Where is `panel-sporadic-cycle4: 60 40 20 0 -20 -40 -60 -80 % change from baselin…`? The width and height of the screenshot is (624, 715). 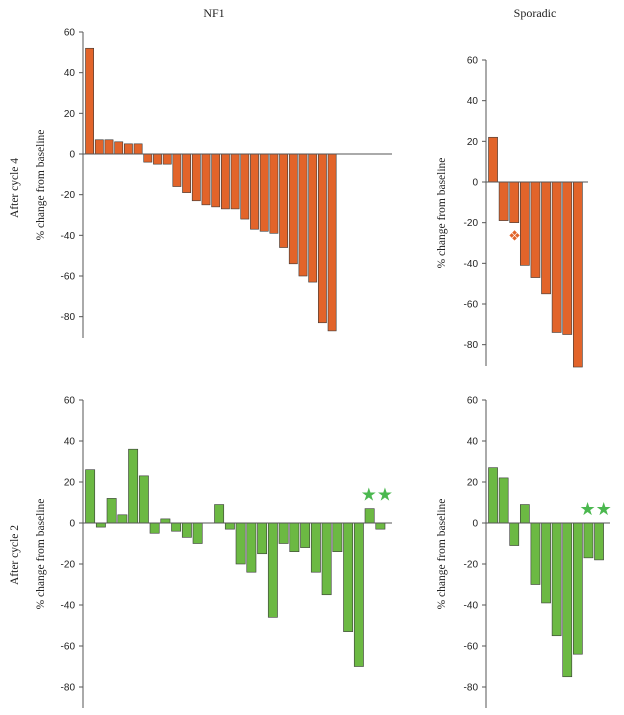 panel-sporadic-cycle4: 60 40 20 0 -20 -40 -60 -80 % change from baselin… is located at coordinates (512, 212).